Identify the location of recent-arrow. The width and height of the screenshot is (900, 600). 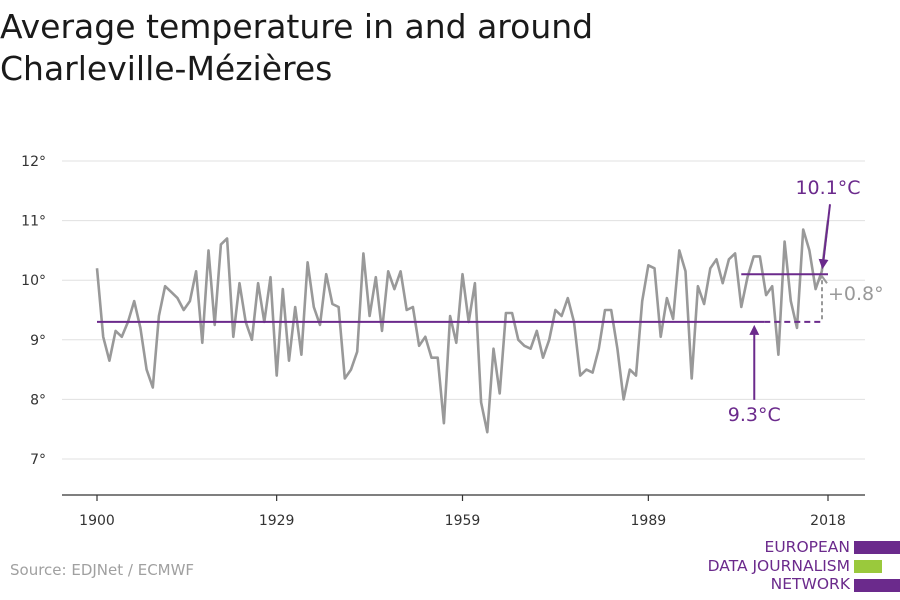
(824, 237).